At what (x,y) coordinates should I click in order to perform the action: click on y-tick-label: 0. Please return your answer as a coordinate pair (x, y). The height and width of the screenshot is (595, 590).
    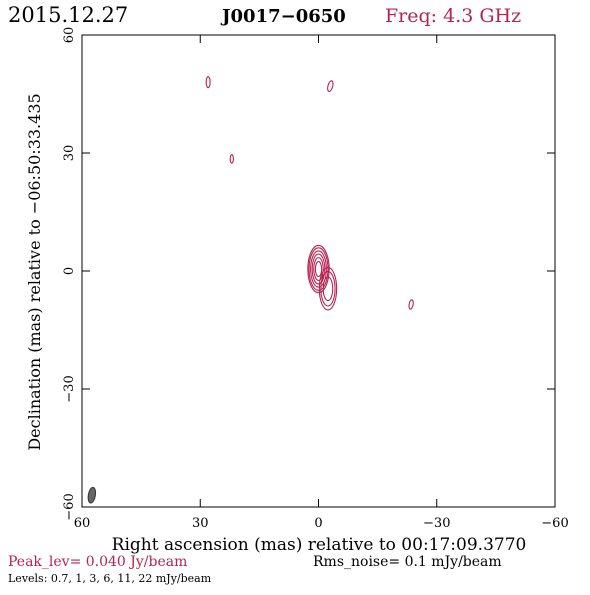
    Looking at the image, I should click on (69, 271).